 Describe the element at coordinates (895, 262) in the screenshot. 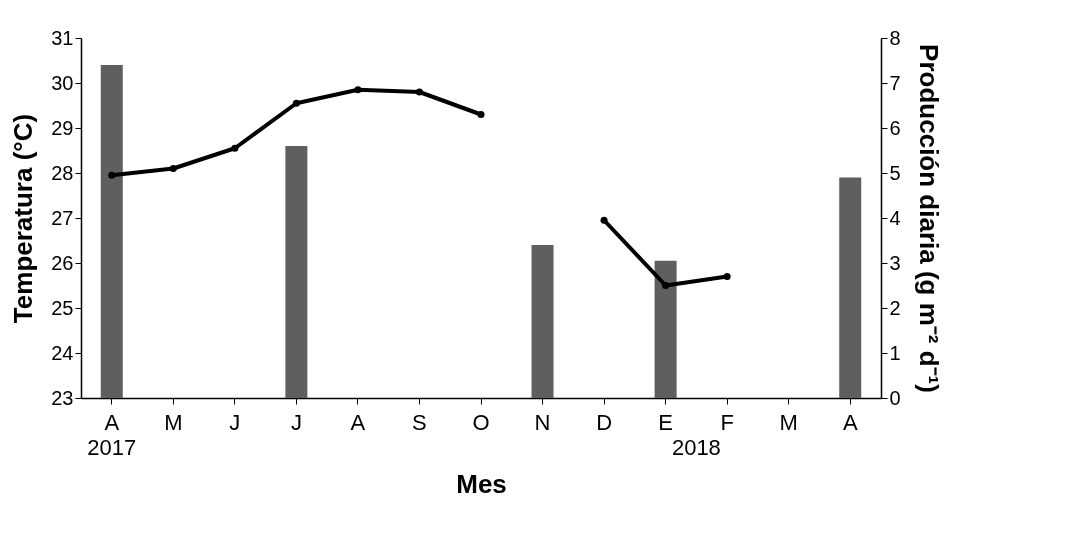

I see `y2-tick-label: 3` at that location.